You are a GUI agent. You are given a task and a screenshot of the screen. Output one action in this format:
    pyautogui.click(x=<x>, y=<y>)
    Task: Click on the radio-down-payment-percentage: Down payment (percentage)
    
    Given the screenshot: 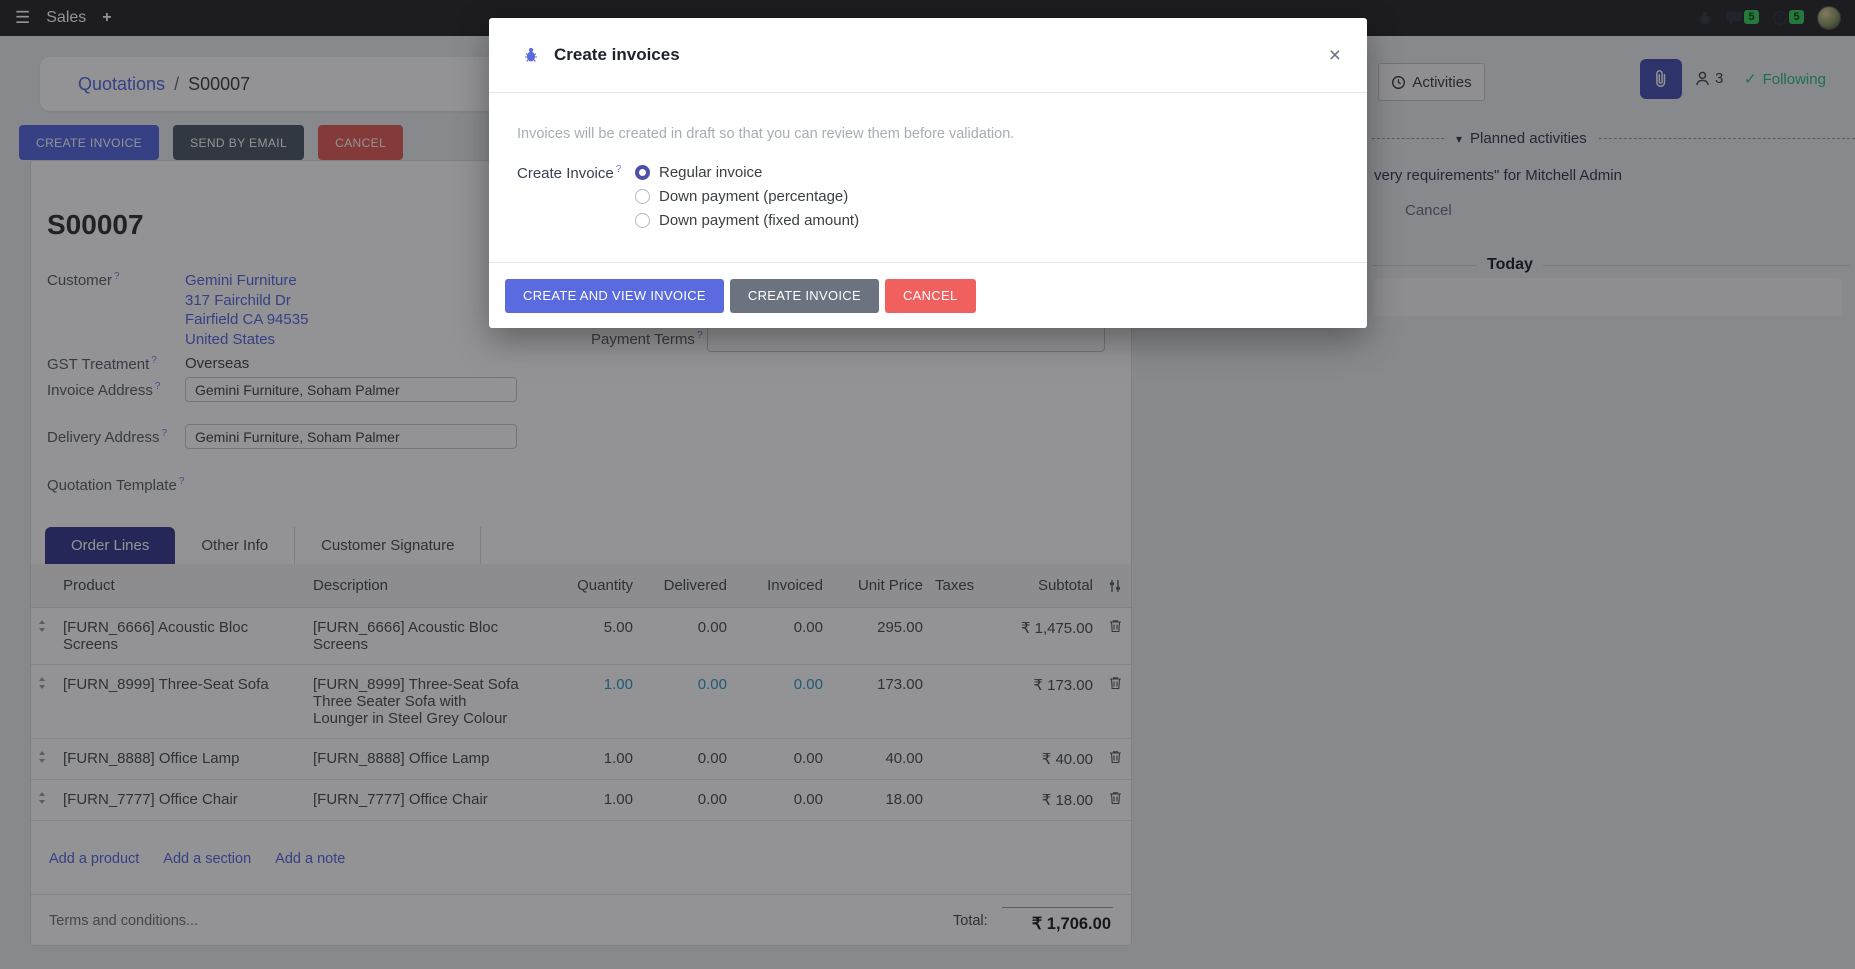 What is the action you would take?
    pyautogui.click(x=747, y=196)
    